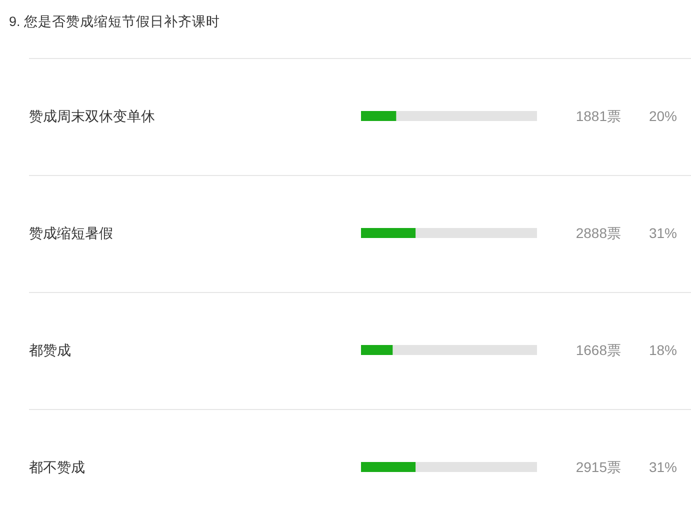  Describe the element at coordinates (71, 233) in the screenshot. I see `y-tick-label: 赞成缩短暑假` at that location.